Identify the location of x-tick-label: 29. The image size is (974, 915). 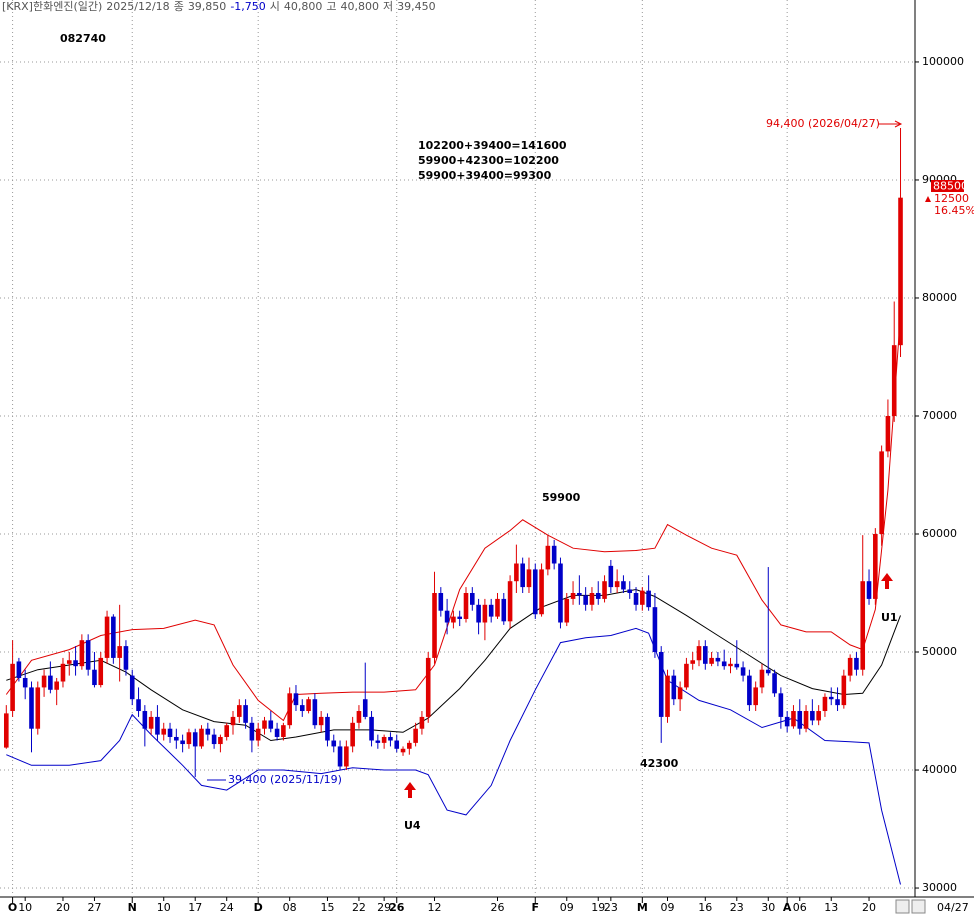
(384, 907).